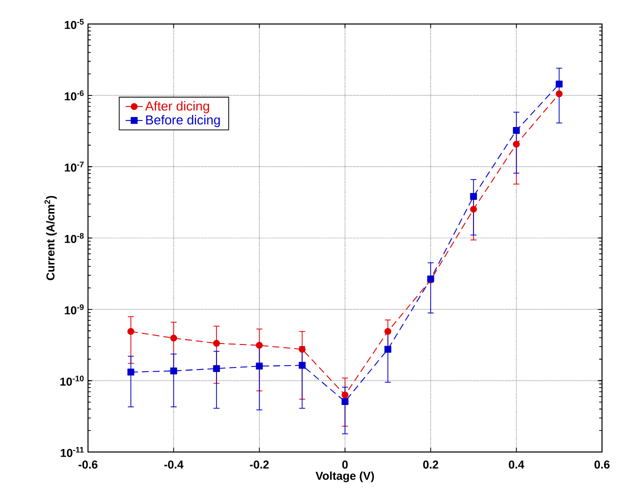 The height and width of the screenshot is (504, 619). I want to click on y-tick-label: 10$^{-8}$, so click(74, 238).